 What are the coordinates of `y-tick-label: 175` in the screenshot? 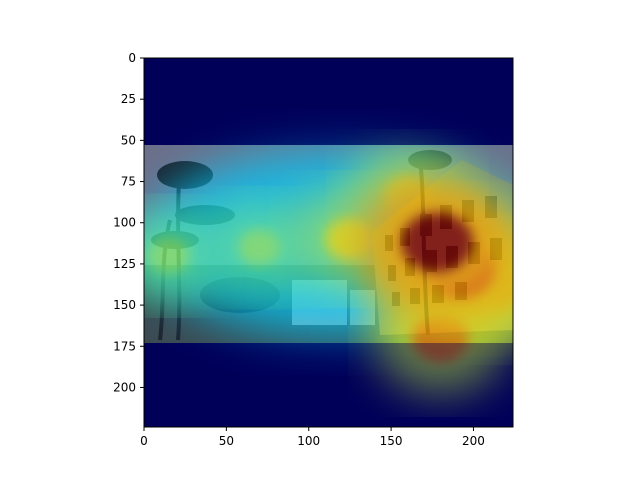 It's located at (124, 346).